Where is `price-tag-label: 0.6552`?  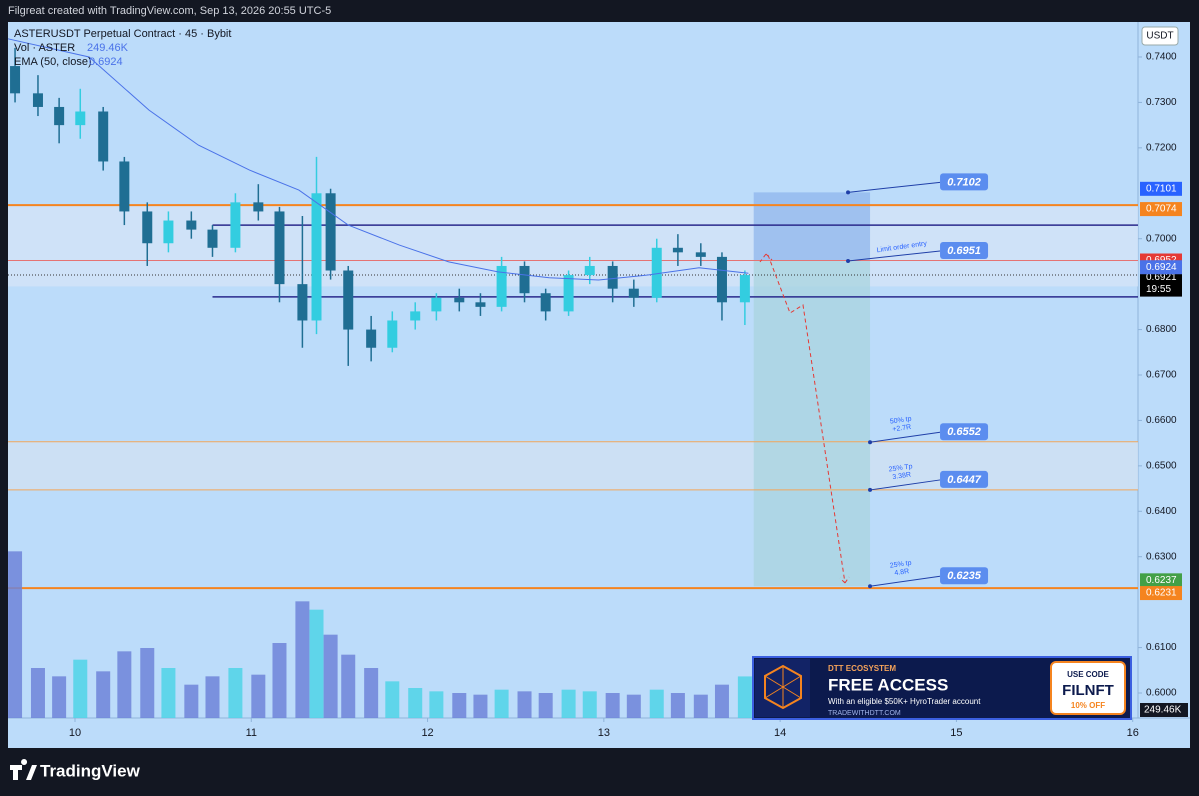 price-tag-label: 0.6552 is located at coordinates (964, 432).